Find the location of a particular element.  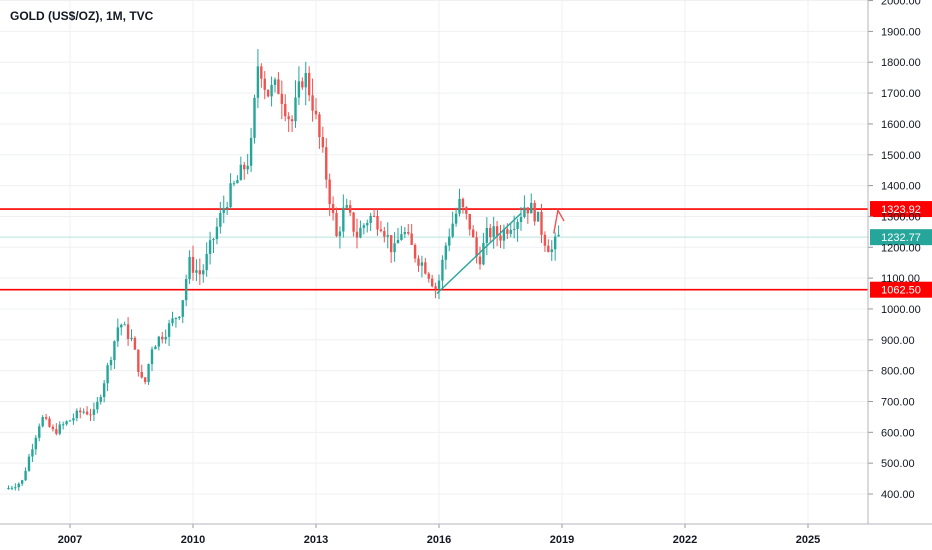

y-tick-label: 700.00 is located at coordinates (898, 402).